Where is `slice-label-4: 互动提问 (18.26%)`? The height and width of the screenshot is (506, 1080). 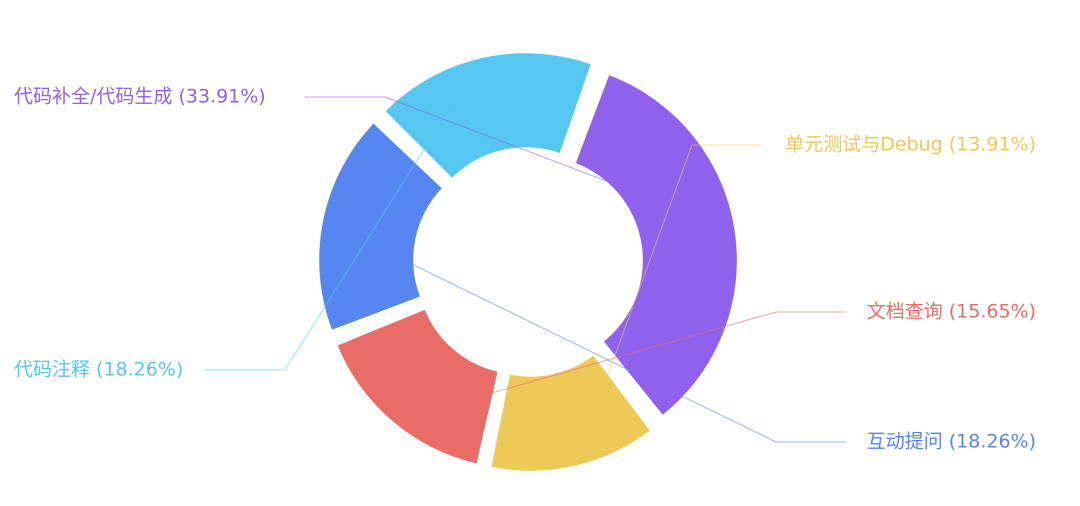 slice-label-4: 互动提问 (18.26%) is located at coordinates (951, 442).